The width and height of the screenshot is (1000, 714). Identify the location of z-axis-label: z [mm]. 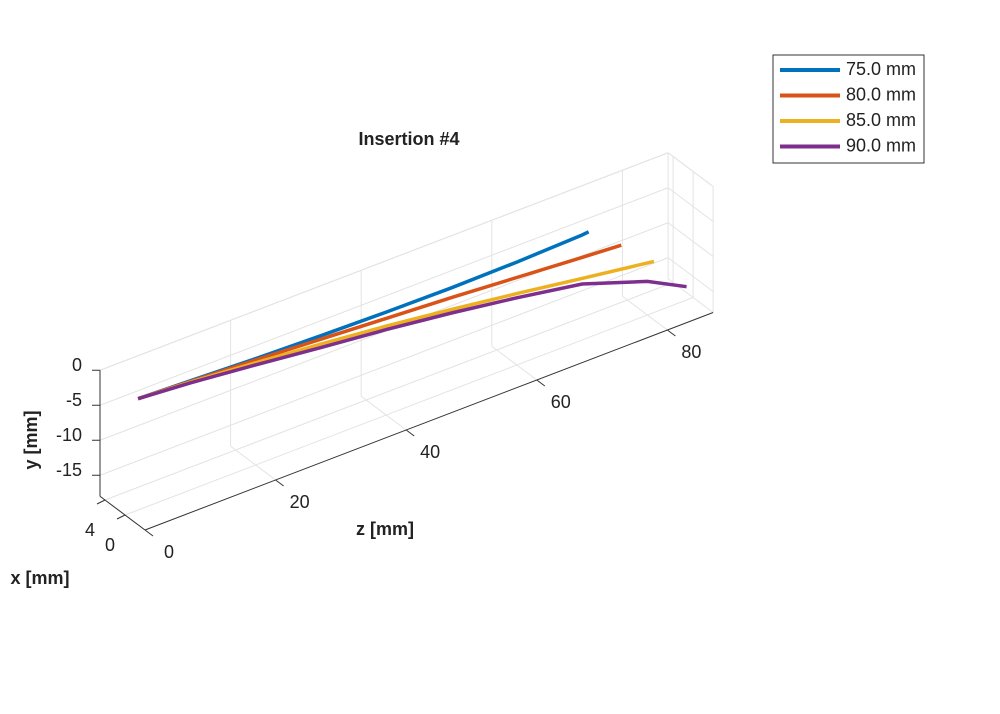
(385, 529).